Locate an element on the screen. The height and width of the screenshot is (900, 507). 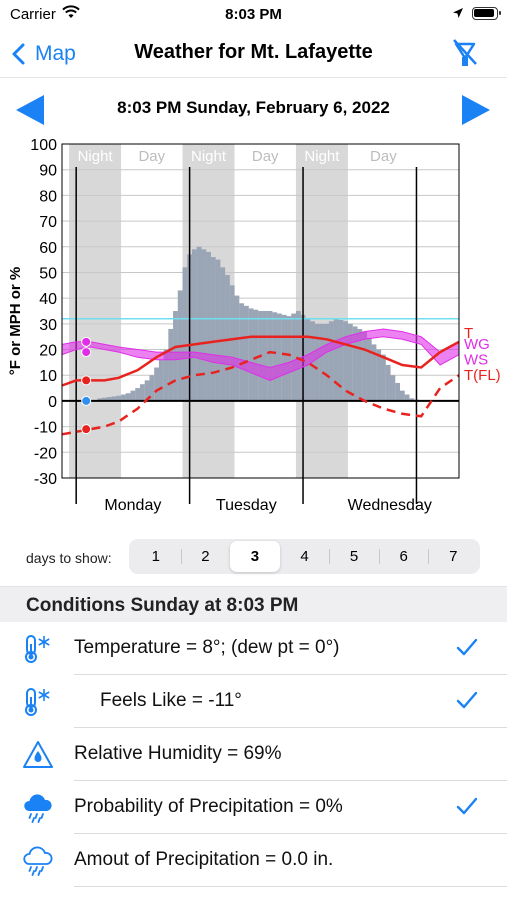
days-to-show-control: days to show: 1 2 3 4 5 6 7 is located at coordinates (253, 557).